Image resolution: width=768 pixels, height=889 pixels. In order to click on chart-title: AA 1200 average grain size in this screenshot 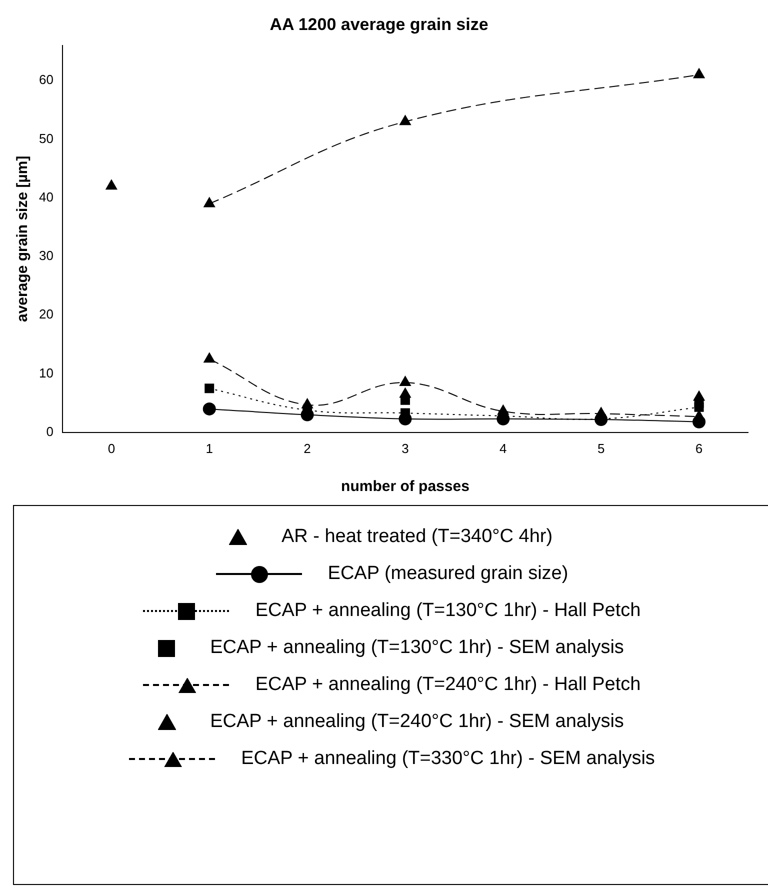, I will do `click(379, 24)`.